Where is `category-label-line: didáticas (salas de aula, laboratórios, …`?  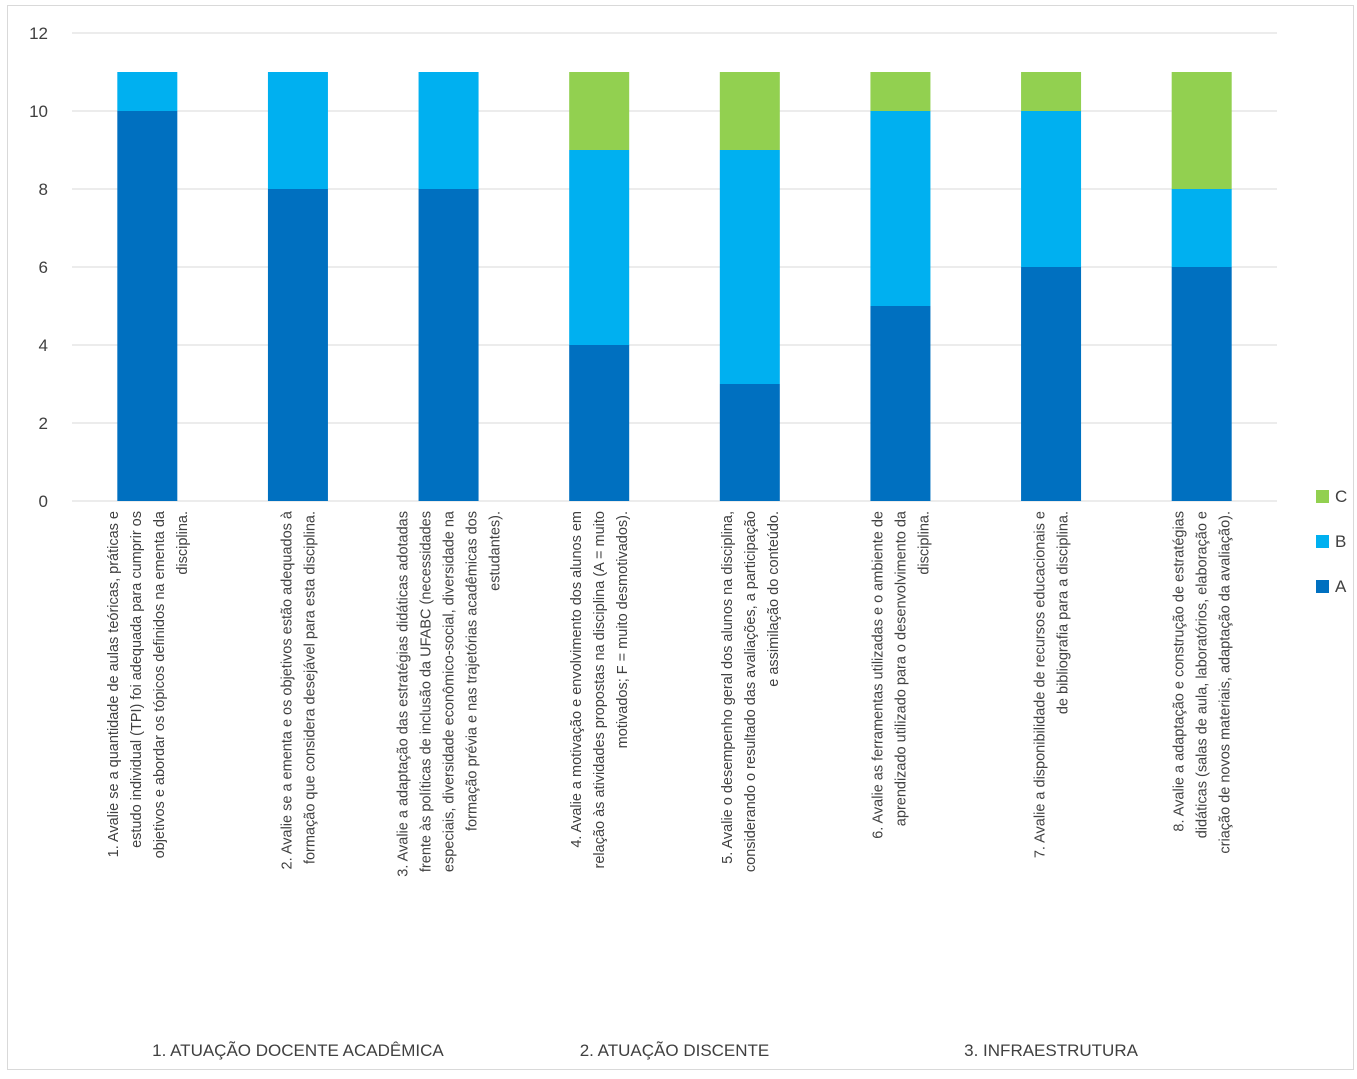 category-label-line: didáticas (salas de aula, laboratórios, … is located at coordinates (1203, 674).